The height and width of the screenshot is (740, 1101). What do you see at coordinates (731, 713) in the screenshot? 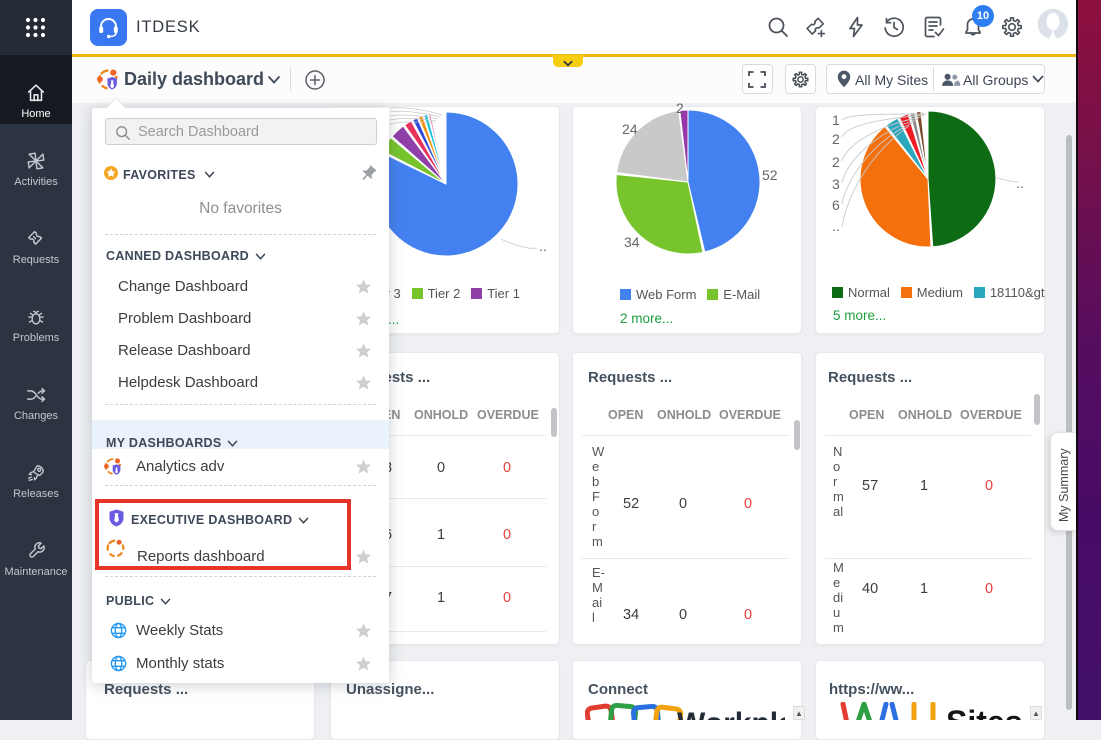
I see `svg-text: Workplace` at bounding box center [731, 713].